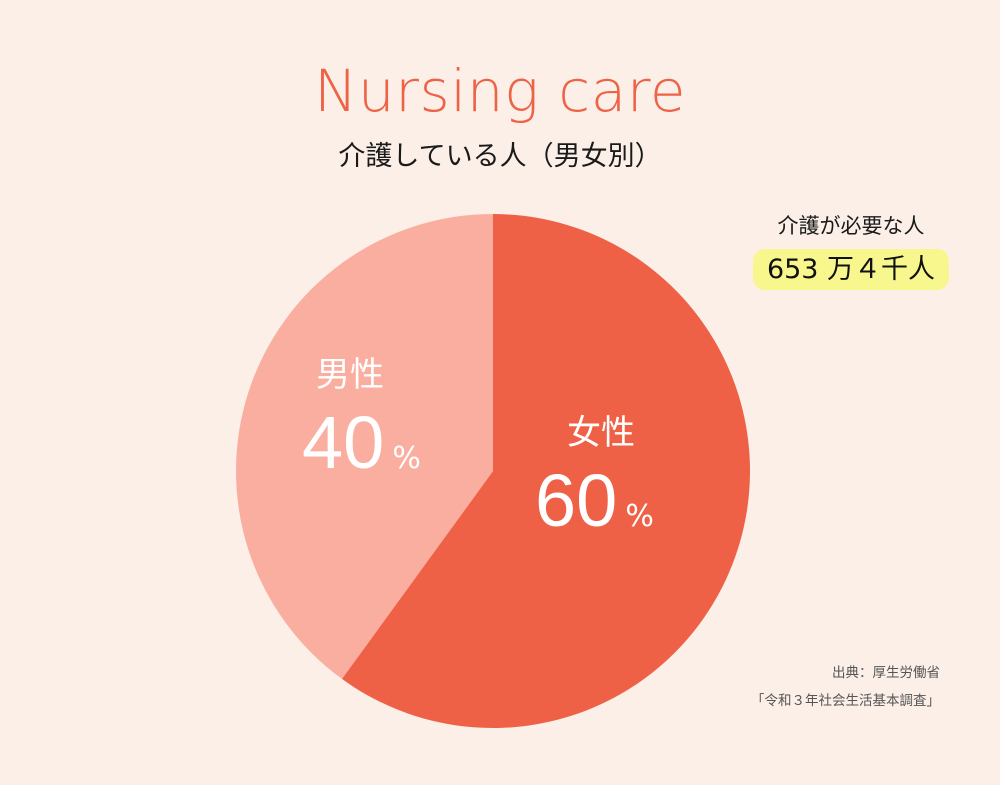  Describe the element at coordinates (845, 701) in the screenshot. I see `source-line-2: 「令和３年社会生活基本調査」` at that location.